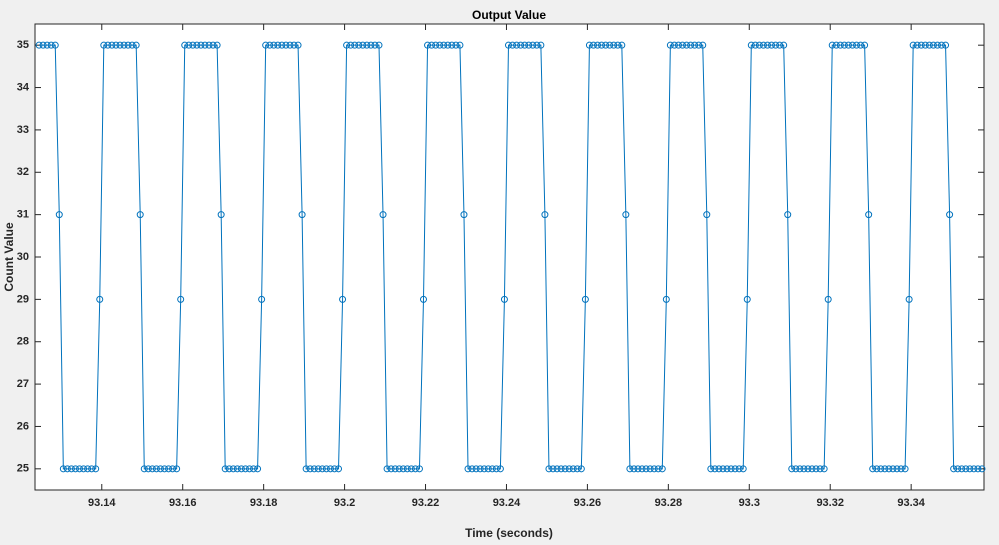  What do you see at coordinates (9, 257) in the screenshot?
I see `y-axis-label: Count Value` at bounding box center [9, 257].